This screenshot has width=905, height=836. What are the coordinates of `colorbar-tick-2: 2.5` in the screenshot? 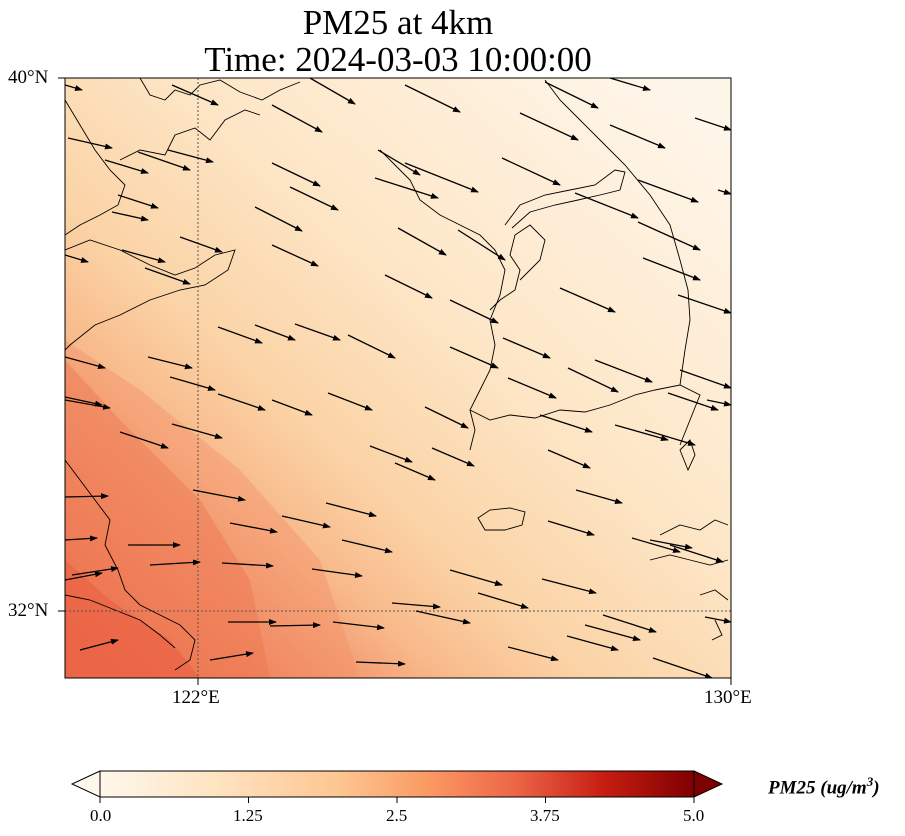 It's located at (397, 815).